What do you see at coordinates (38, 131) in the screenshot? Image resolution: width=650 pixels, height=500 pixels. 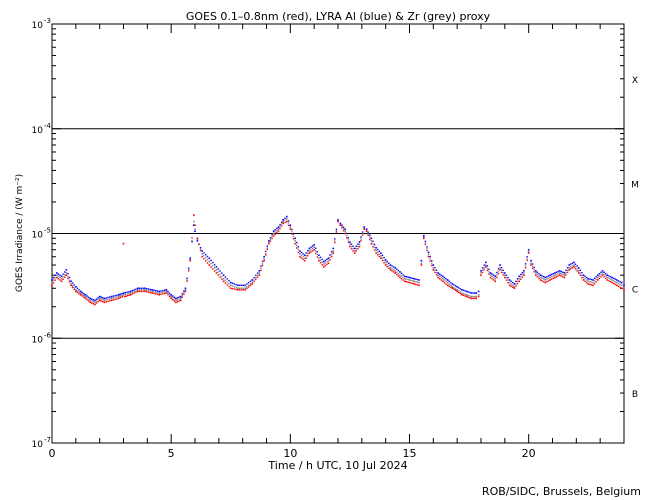 I see `y-tick-label: 10` at bounding box center [38, 131].